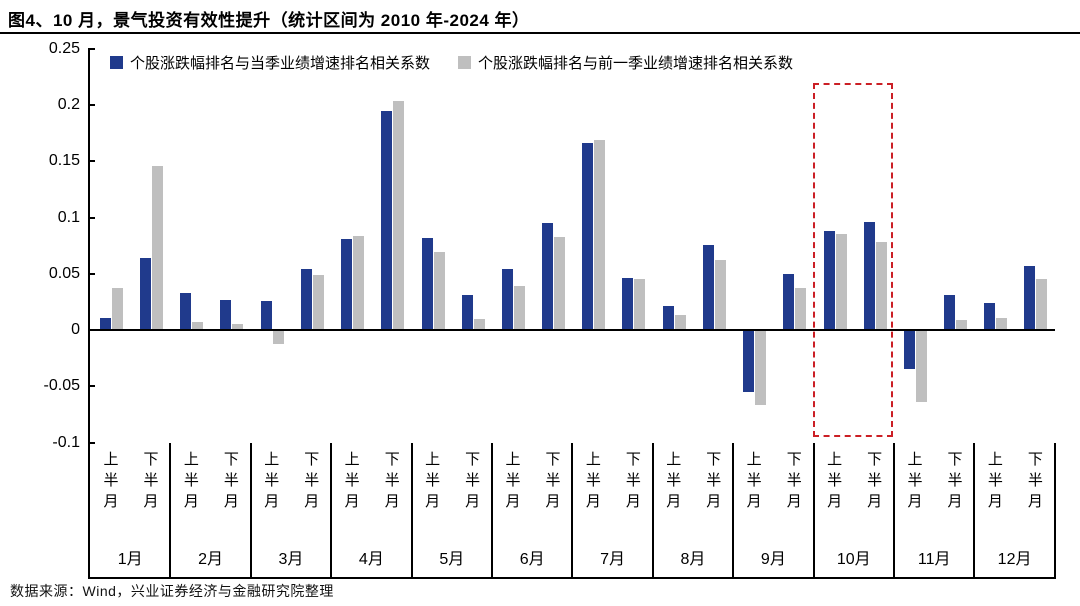  I want to click on month-label: 7月, so click(613, 559).